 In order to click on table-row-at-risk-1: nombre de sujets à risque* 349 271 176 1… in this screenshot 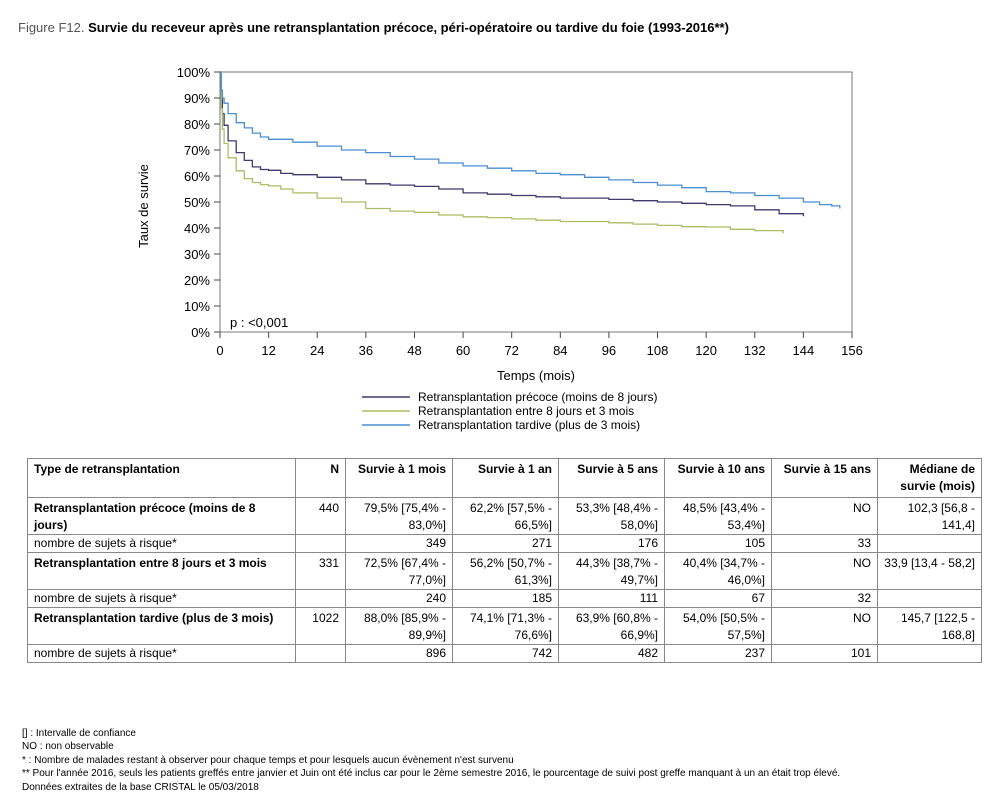, I will do `click(504, 543)`.